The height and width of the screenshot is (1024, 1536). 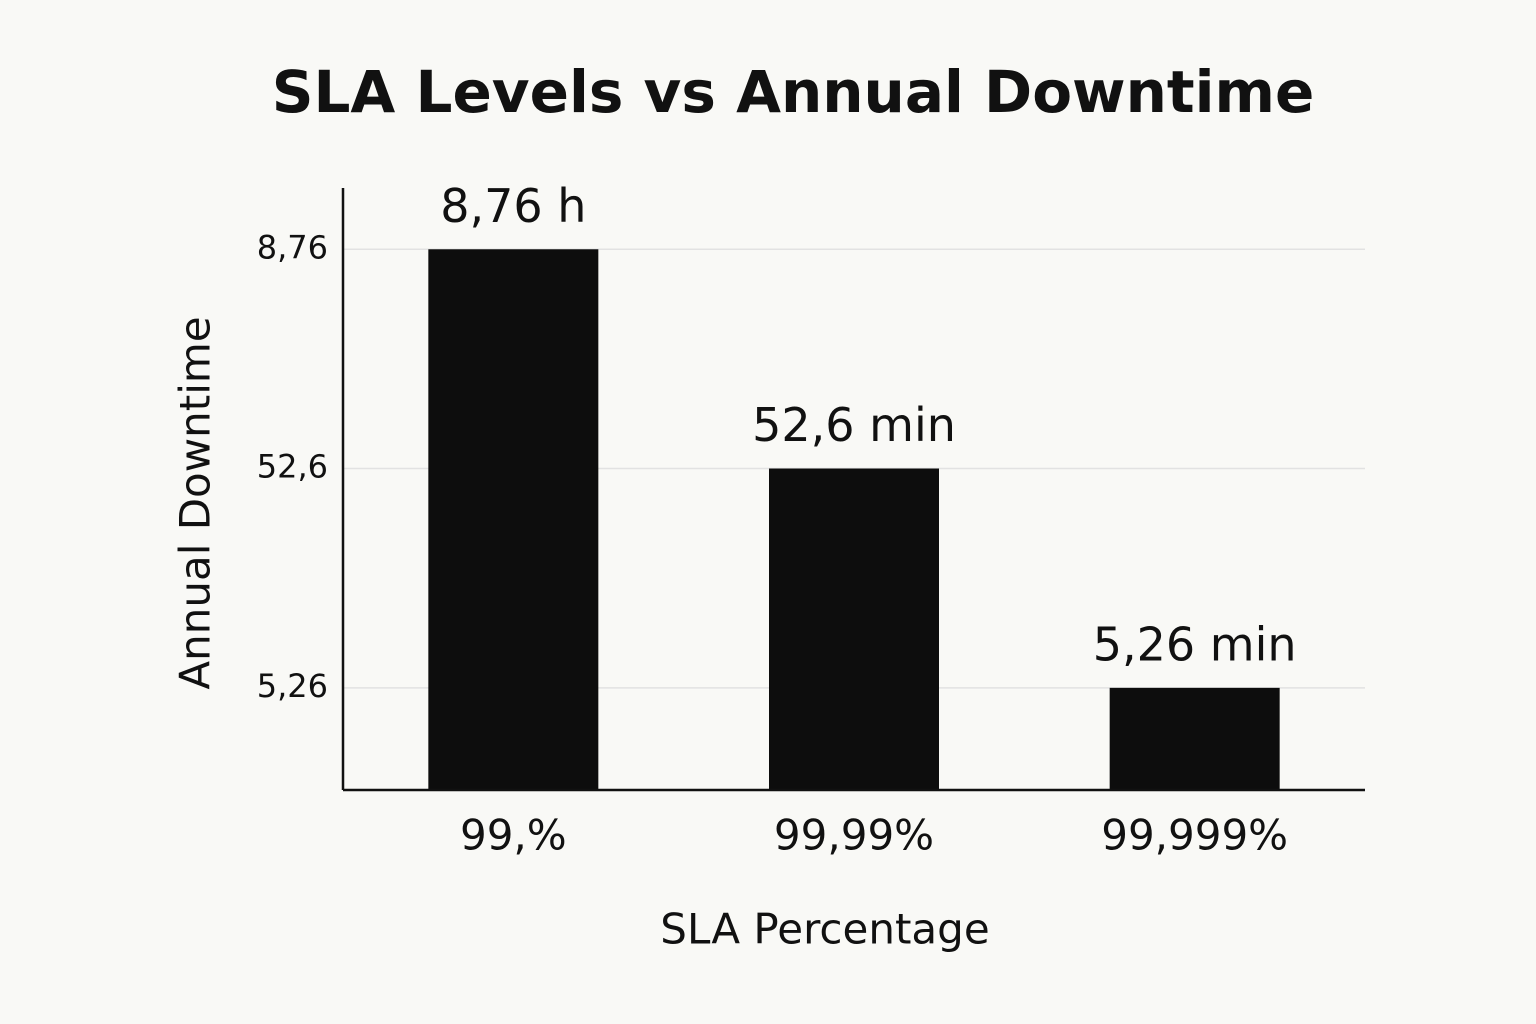 What do you see at coordinates (292, 247) in the screenshot?
I see `y-tick-label: 8,76` at bounding box center [292, 247].